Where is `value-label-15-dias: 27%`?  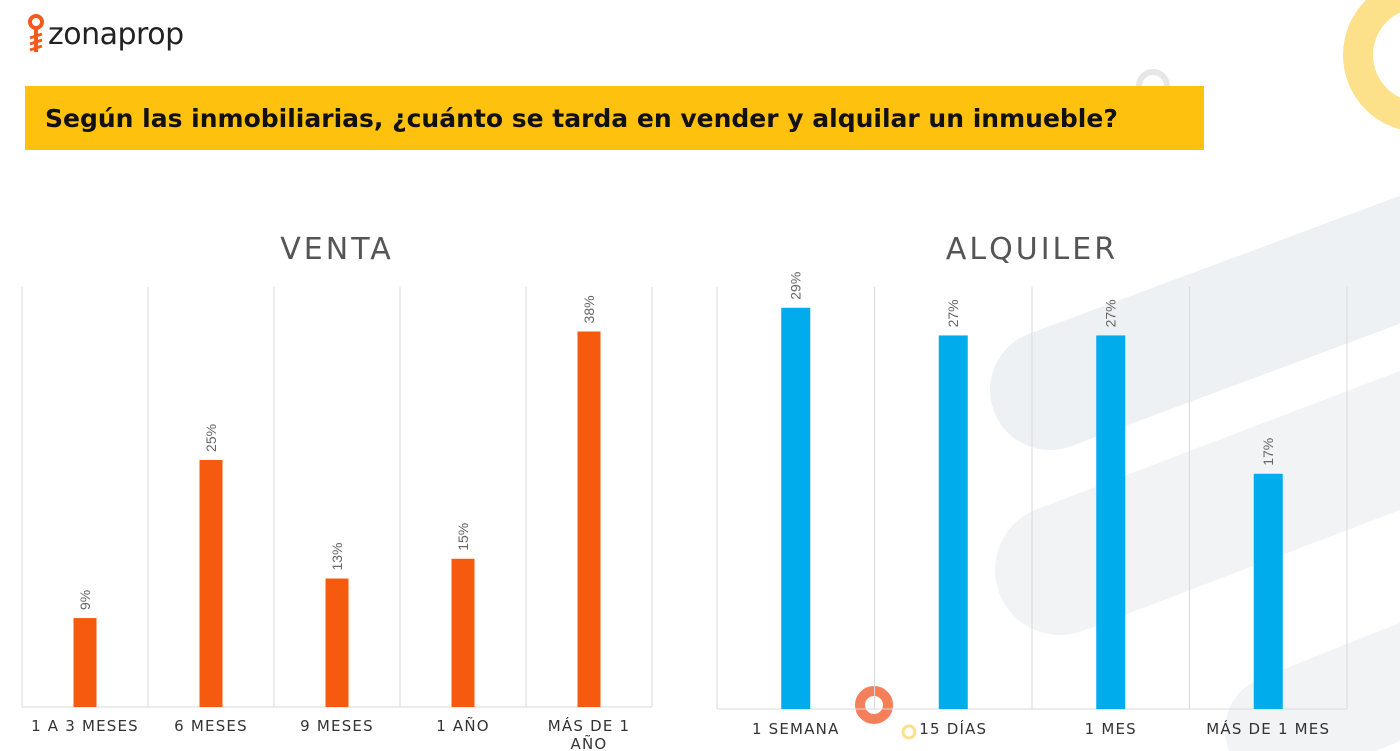
value-label-15-dias: 27% is located at coordinates (953, 313).